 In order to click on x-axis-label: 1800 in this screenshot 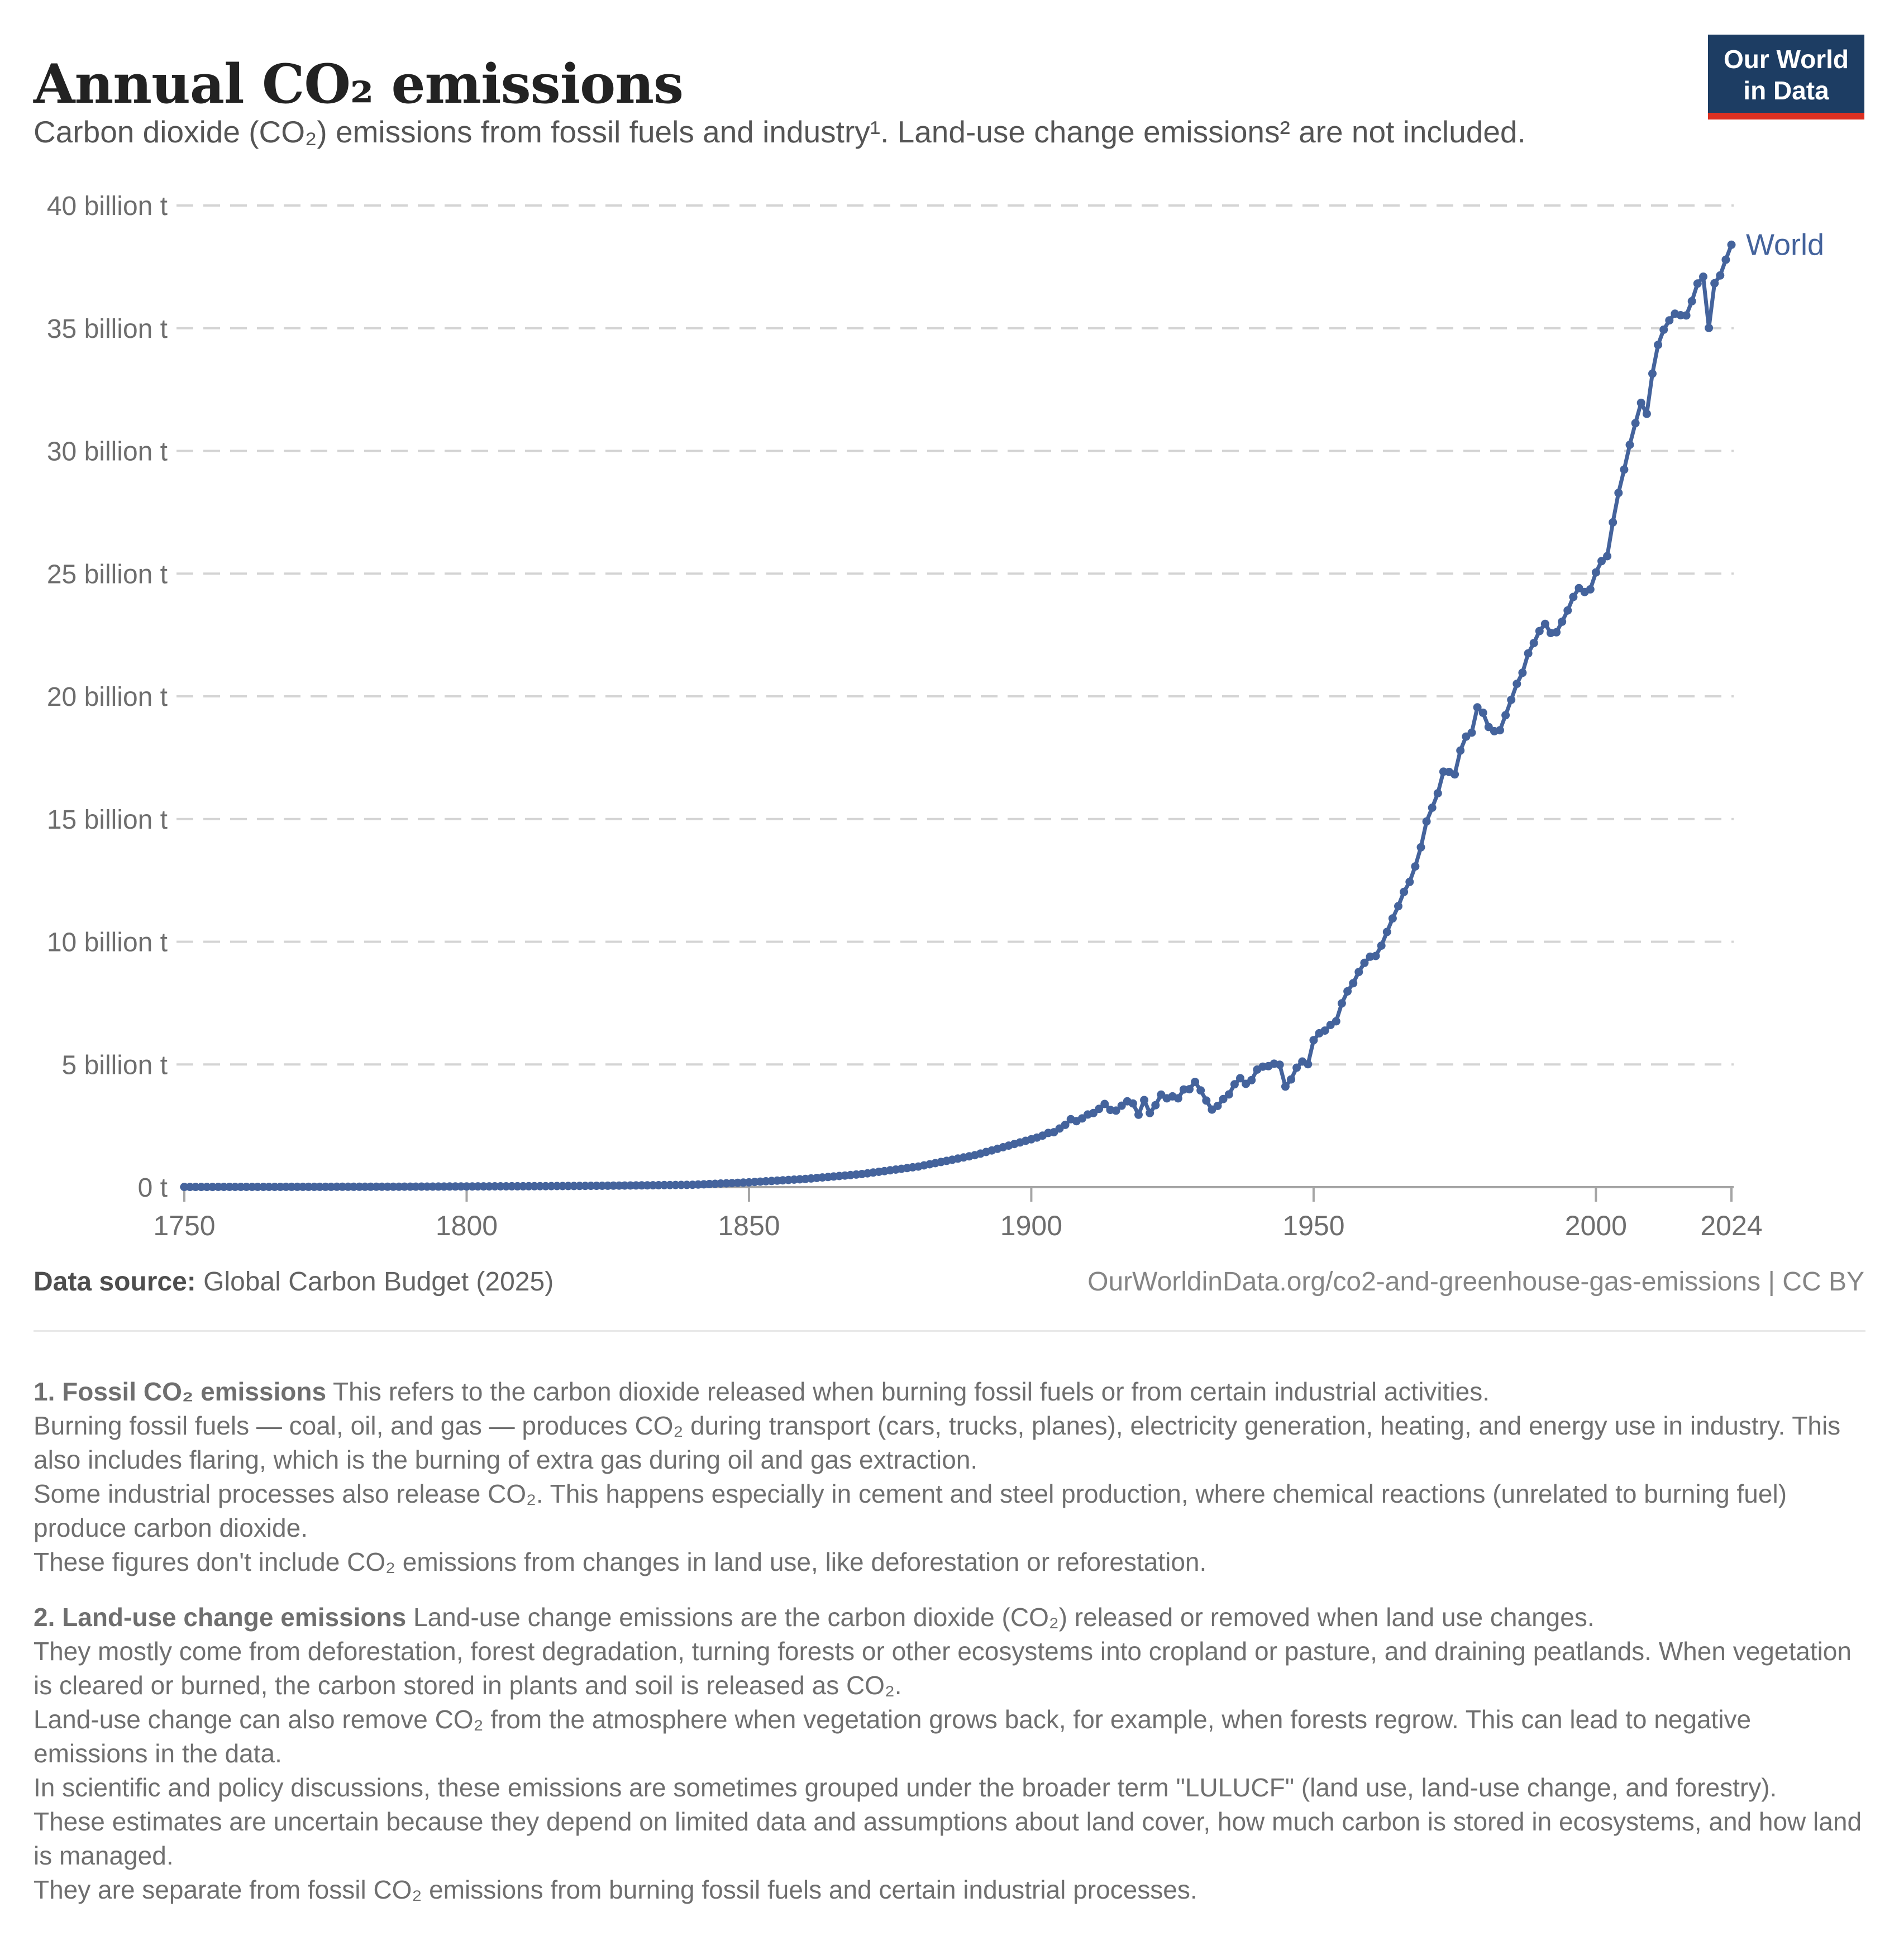, I will do `click(467, 1225)`.